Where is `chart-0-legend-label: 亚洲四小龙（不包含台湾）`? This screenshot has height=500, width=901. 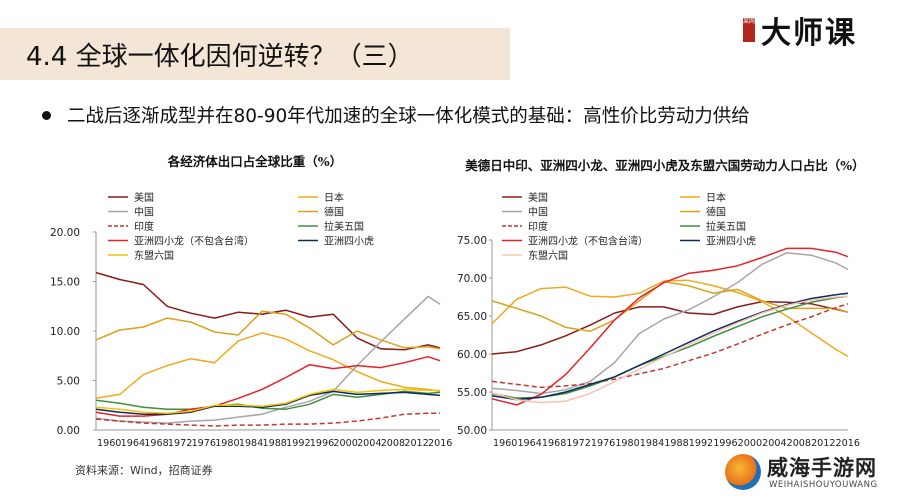 chart-0-legend-label: 亚洲四小龙（不包含台湾） is located at coordinates (194, 241).